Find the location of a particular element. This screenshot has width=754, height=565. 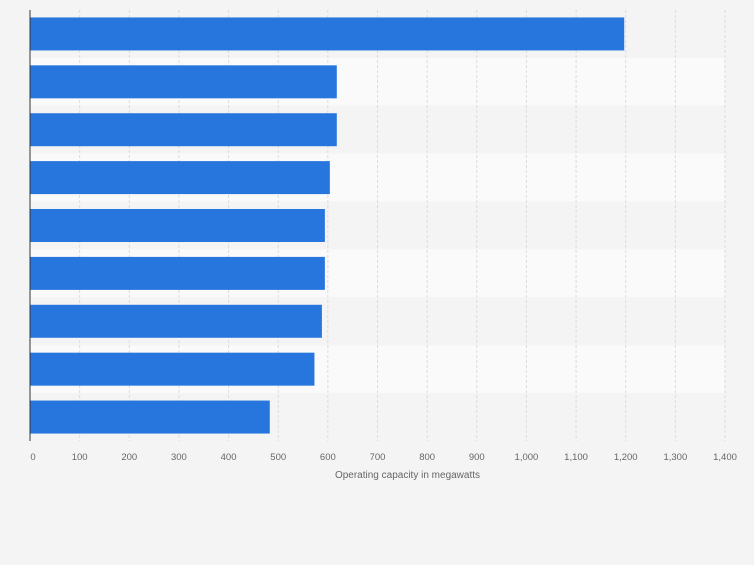

x-tick-label: 900 is located at coordinates (477, 457).